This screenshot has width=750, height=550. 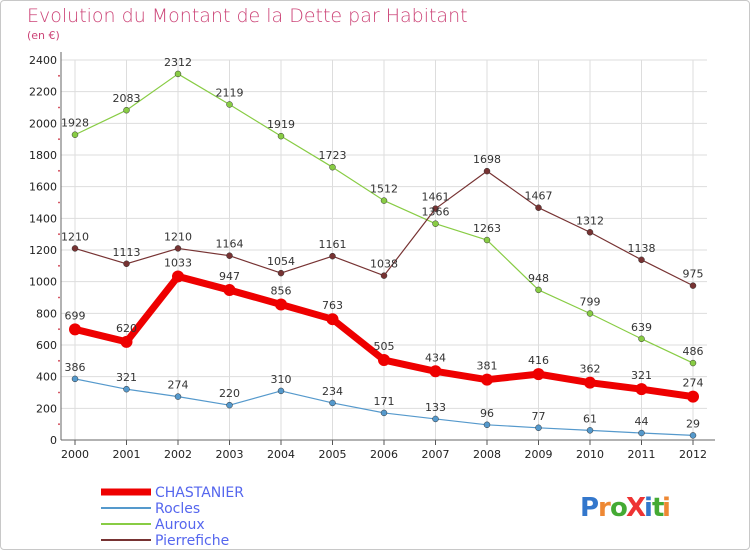 What do you see at coordinates (230, 244) in the screenshot?
I see `data-label: 1164` at bounding box center [230, 244].